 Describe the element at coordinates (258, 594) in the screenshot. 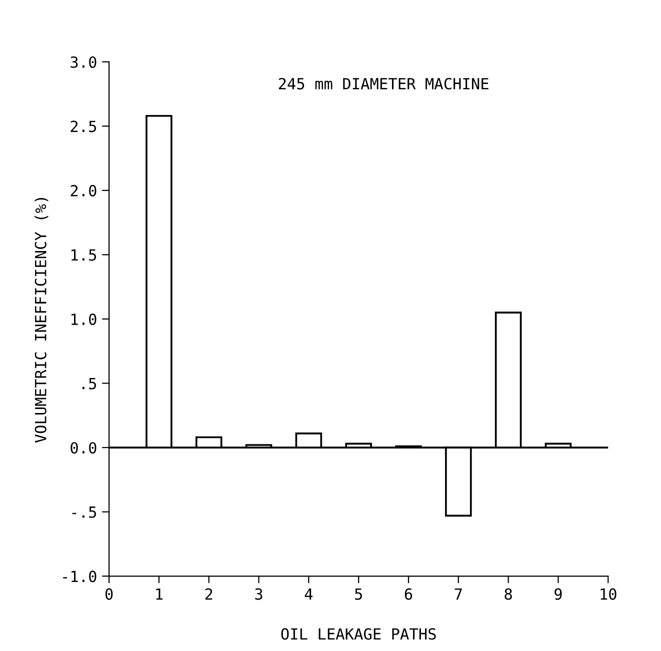

I see `x-tick-label: 3` at that location.